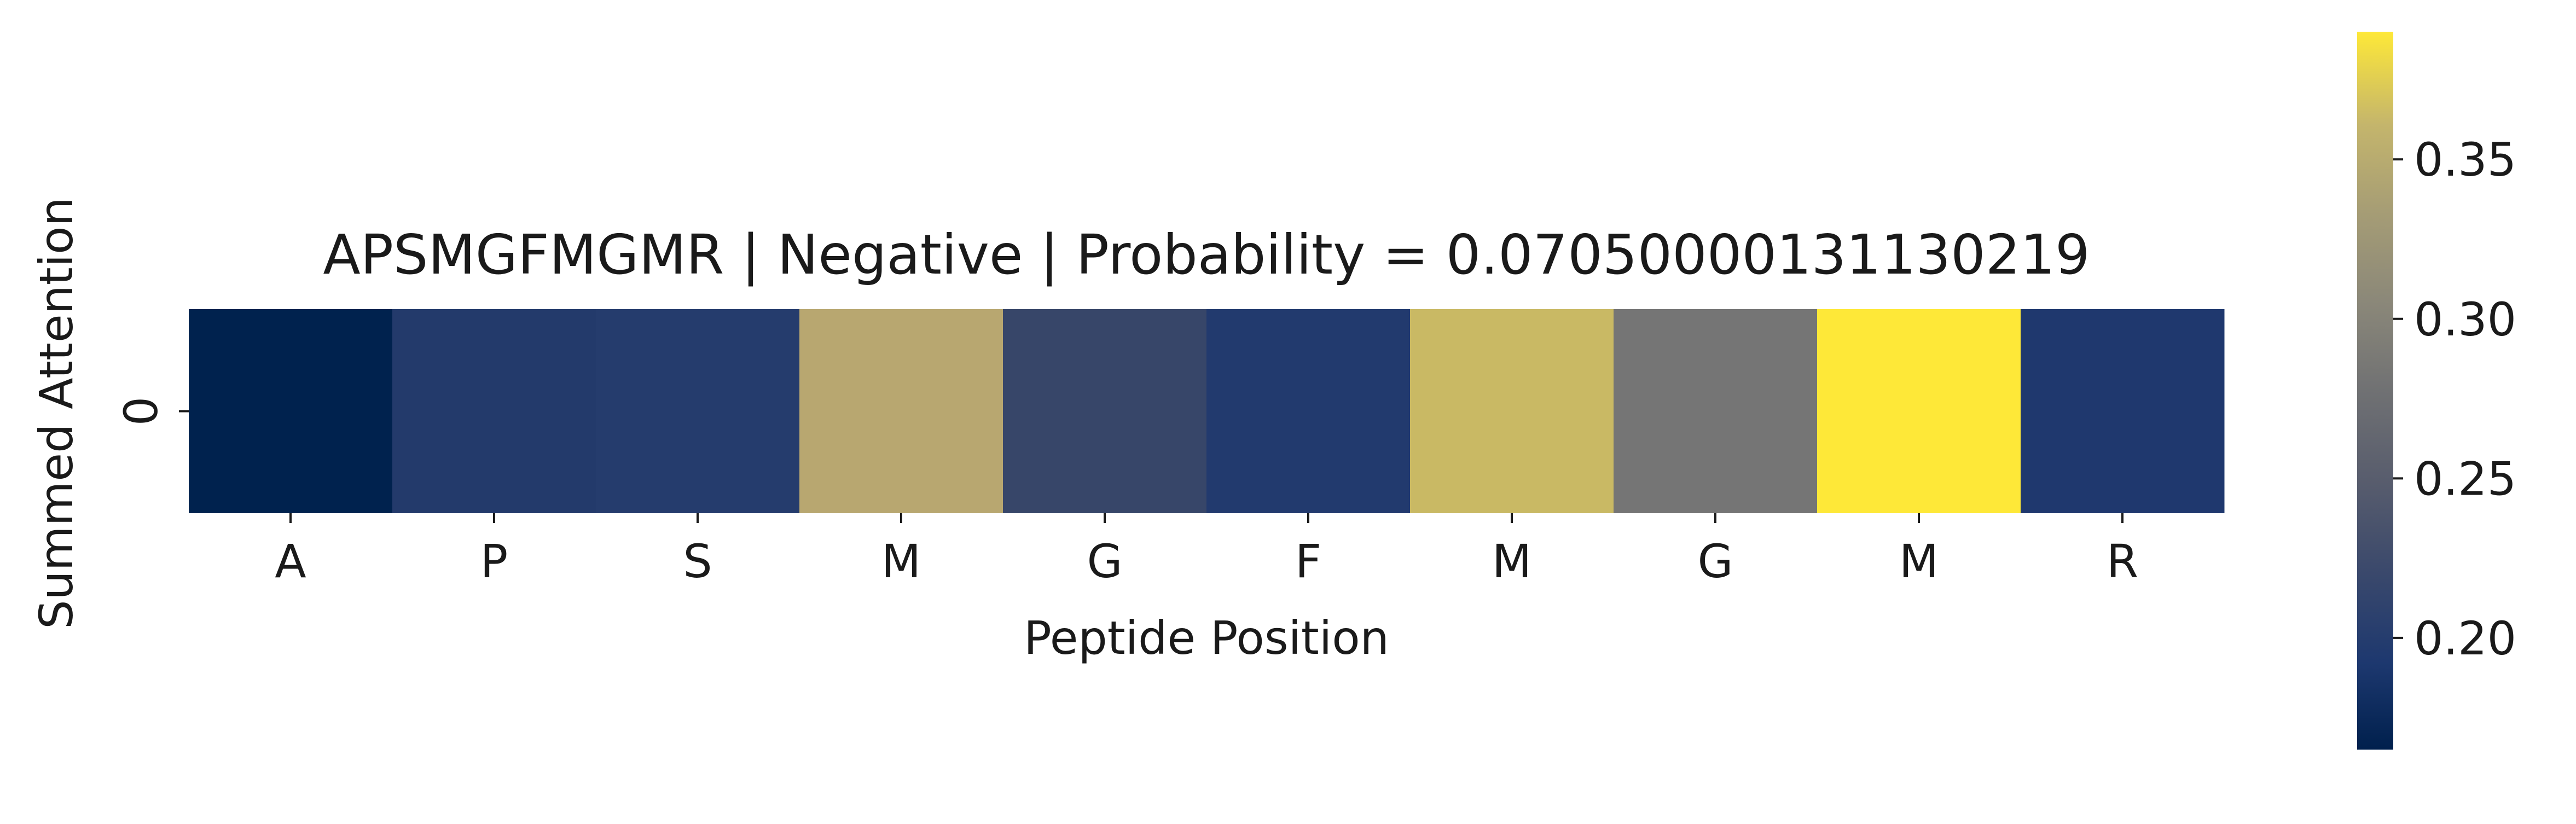 The width and height of the screenshot is (2576, 824). What do you see at coordinates (2123, 561) in the screenshot?
I see `x-tick-label: R` at bounding box center [2123, 561].